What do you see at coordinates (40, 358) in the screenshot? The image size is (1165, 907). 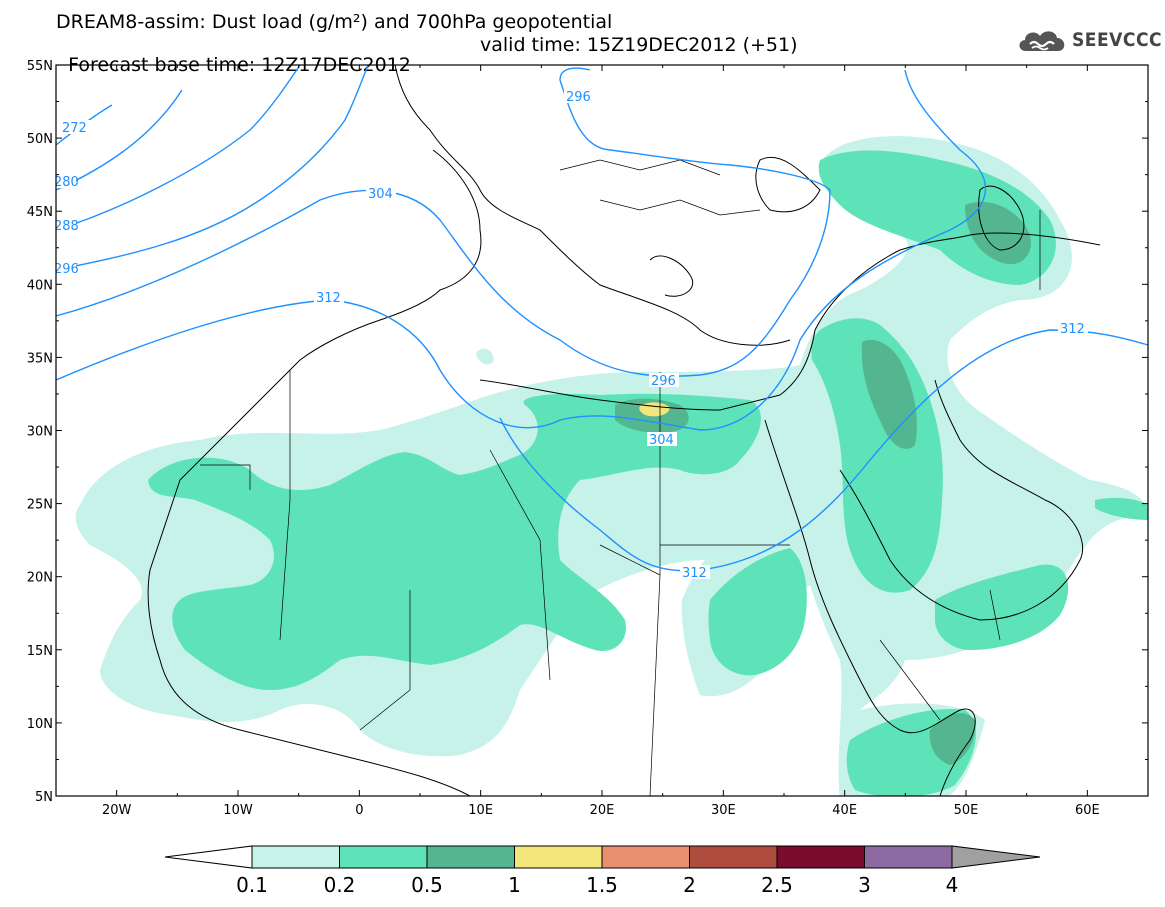 I see `lat-label: 35N` at bounding box center [40, 358].